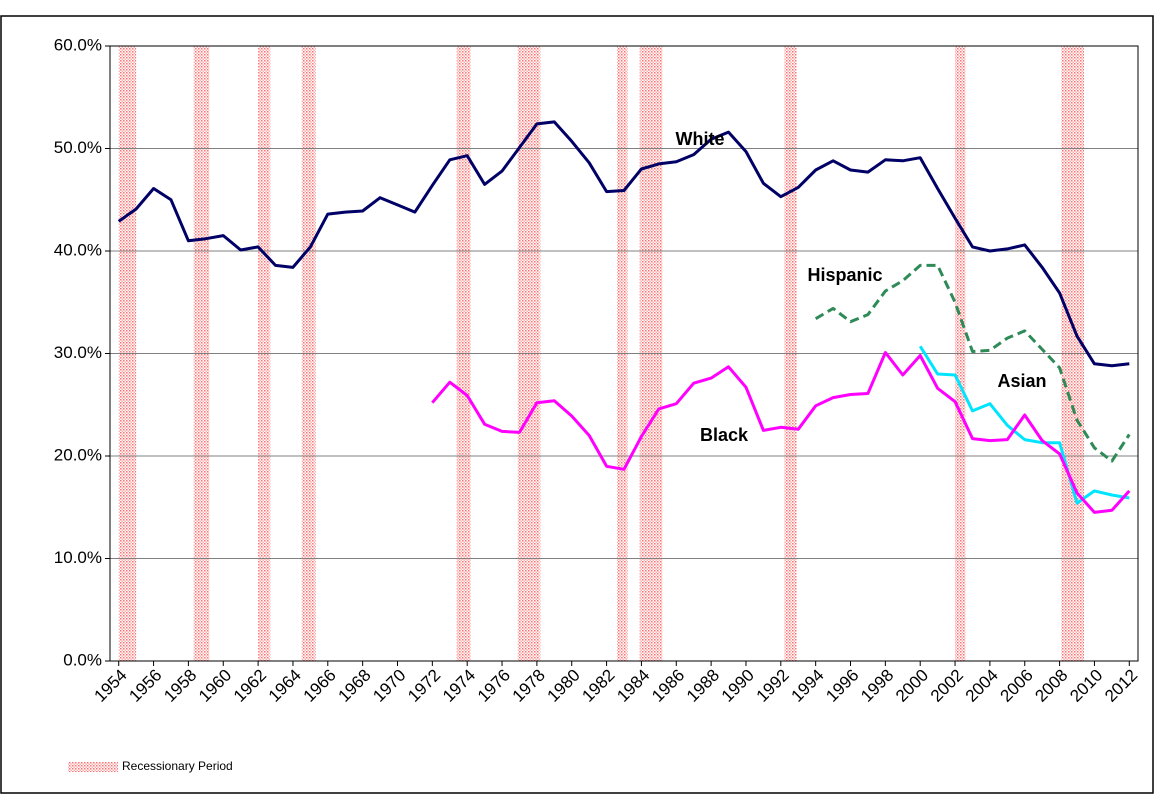  What do you see at coordinates (807, 686) in the screenshot?
I see `x-tick-label: 1994` at bounding box center [807, 686].